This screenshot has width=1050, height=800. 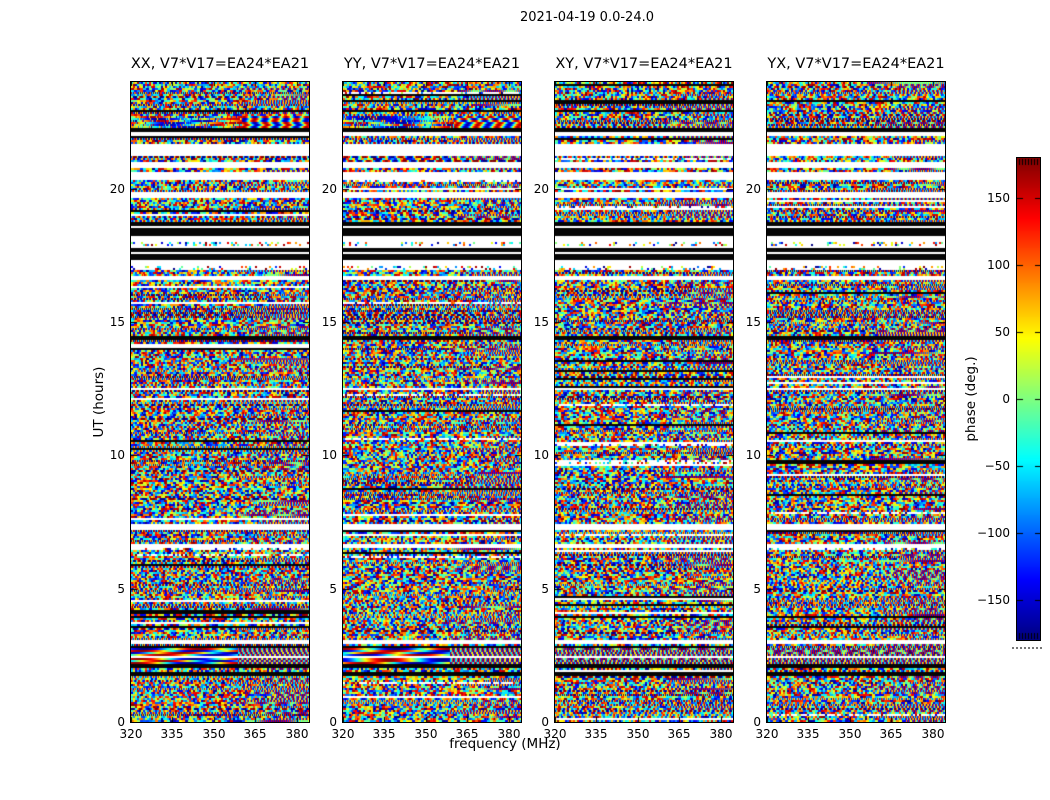 What do you see at coordinates (1006, 399) in the screenshot?
I see `colorbar-tick-label: 0` at bounding box center [1006, 399].